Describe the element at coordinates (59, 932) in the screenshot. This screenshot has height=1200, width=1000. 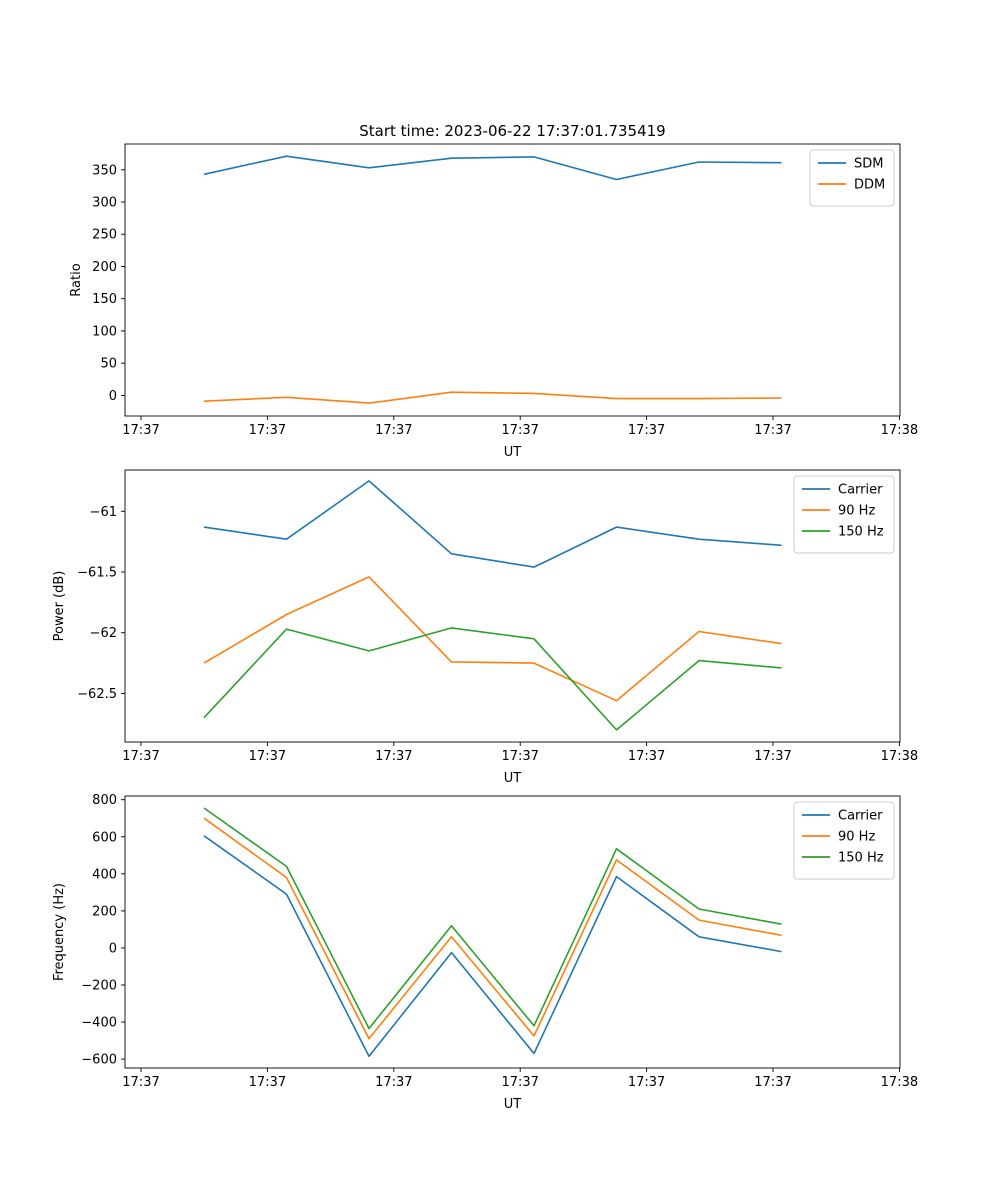
I see `y-axis-label: Frequency (Hz)` at that location.